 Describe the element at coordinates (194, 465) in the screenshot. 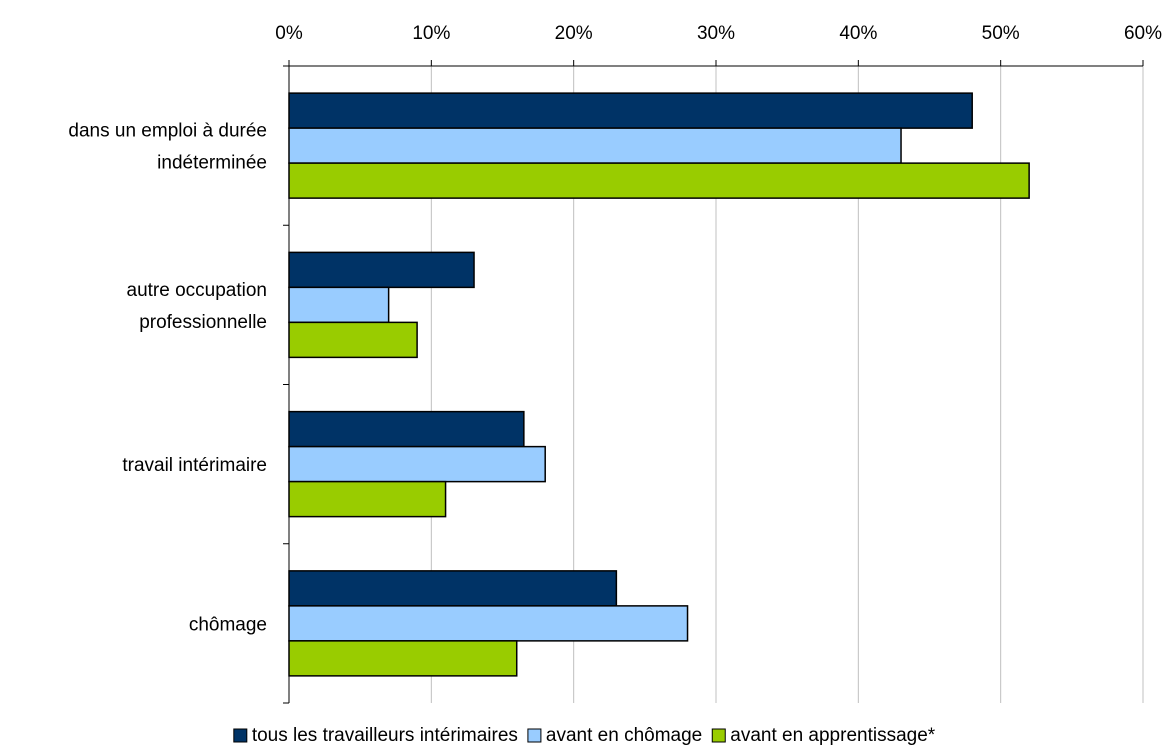

I see `category-label: travail intérimaire` at that location.